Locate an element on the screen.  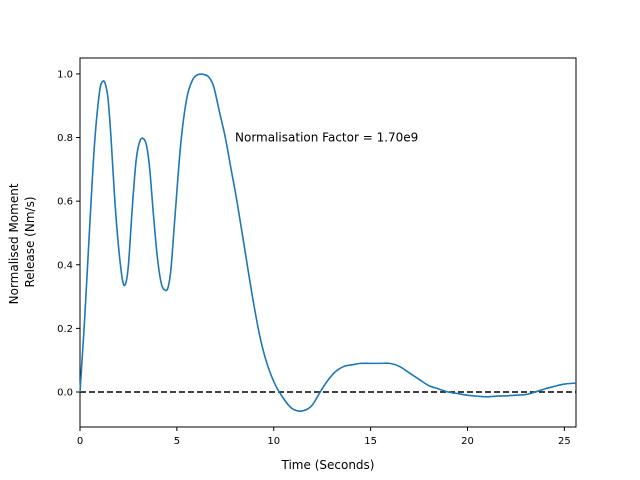
y-axis-label-line-2: Release (Nm/s) is located at coordinates (30, 241).